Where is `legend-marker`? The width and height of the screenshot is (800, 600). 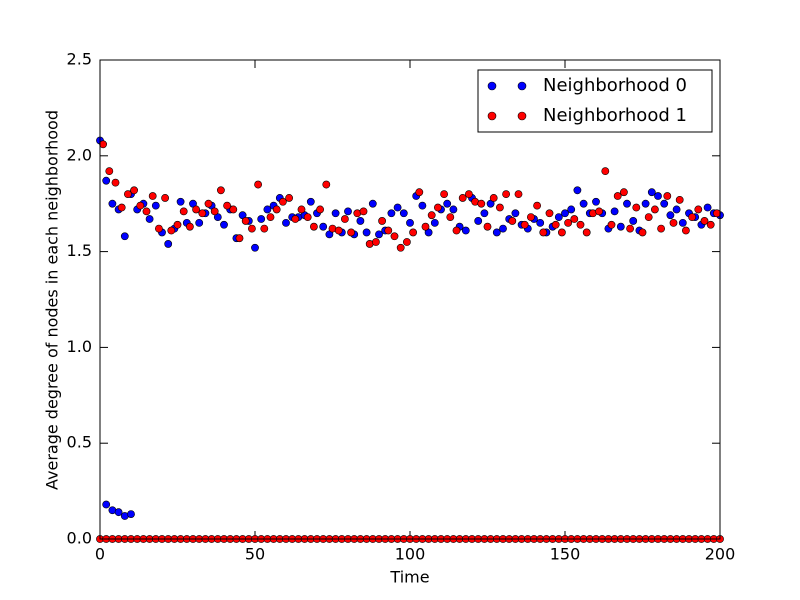 legend-marker is located at coordinates (522, 116).